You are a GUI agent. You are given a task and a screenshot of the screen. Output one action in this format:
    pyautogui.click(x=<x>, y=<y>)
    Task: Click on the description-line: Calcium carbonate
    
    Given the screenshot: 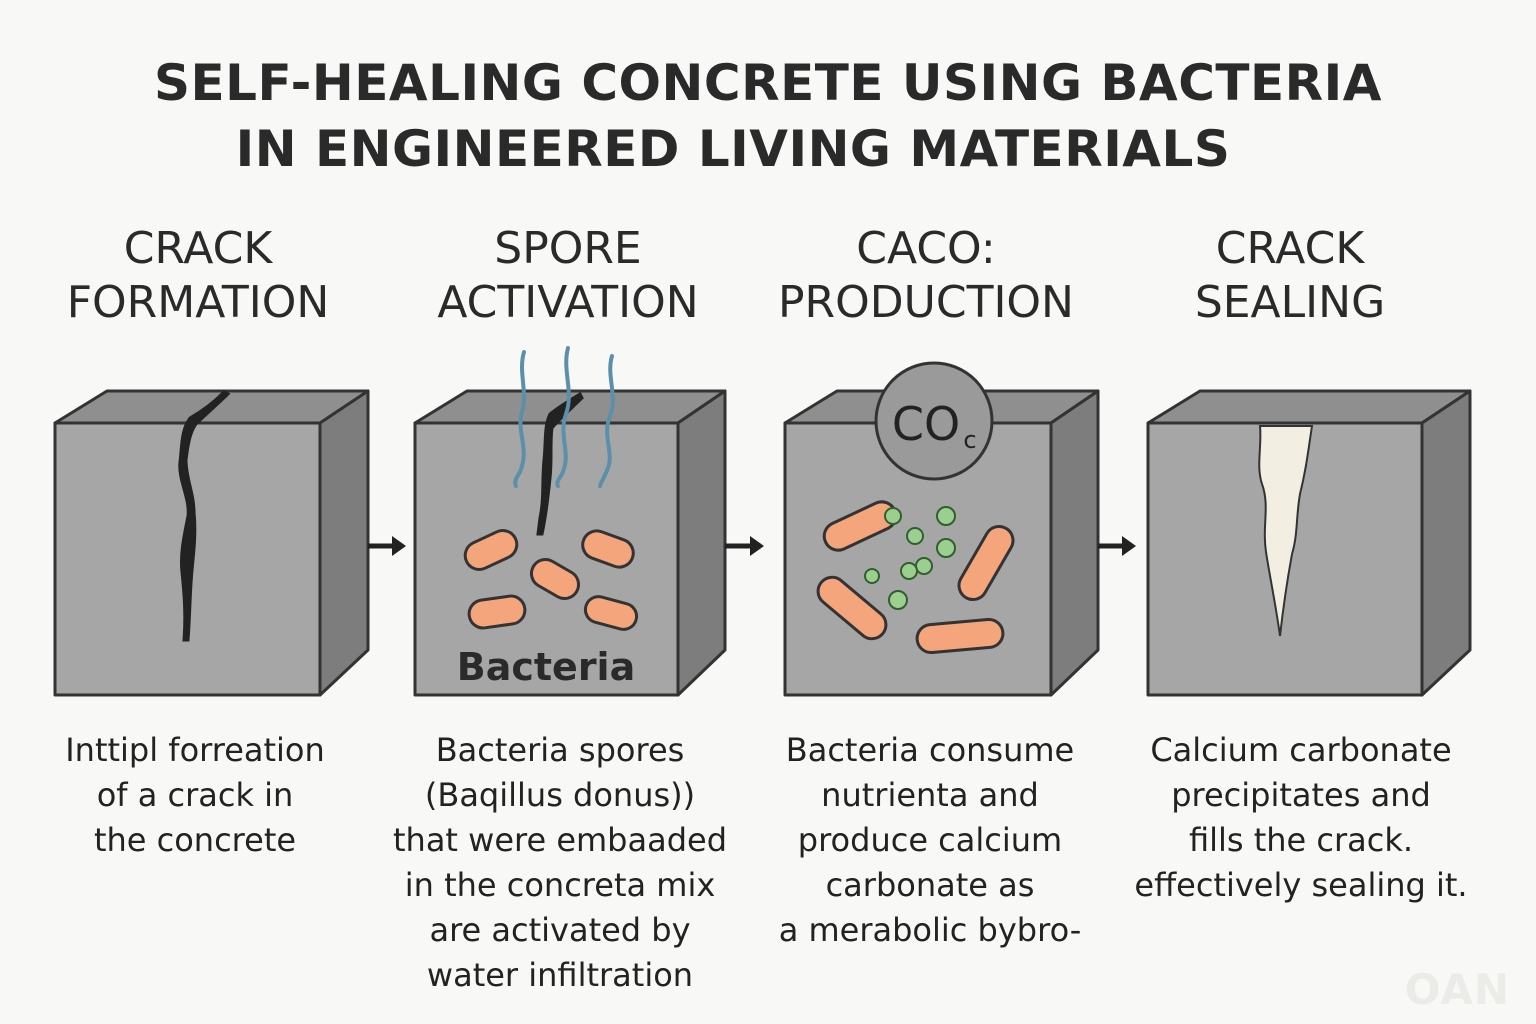 What is the action you would take?
    pyautogui.click(x=1301, y=750)
    